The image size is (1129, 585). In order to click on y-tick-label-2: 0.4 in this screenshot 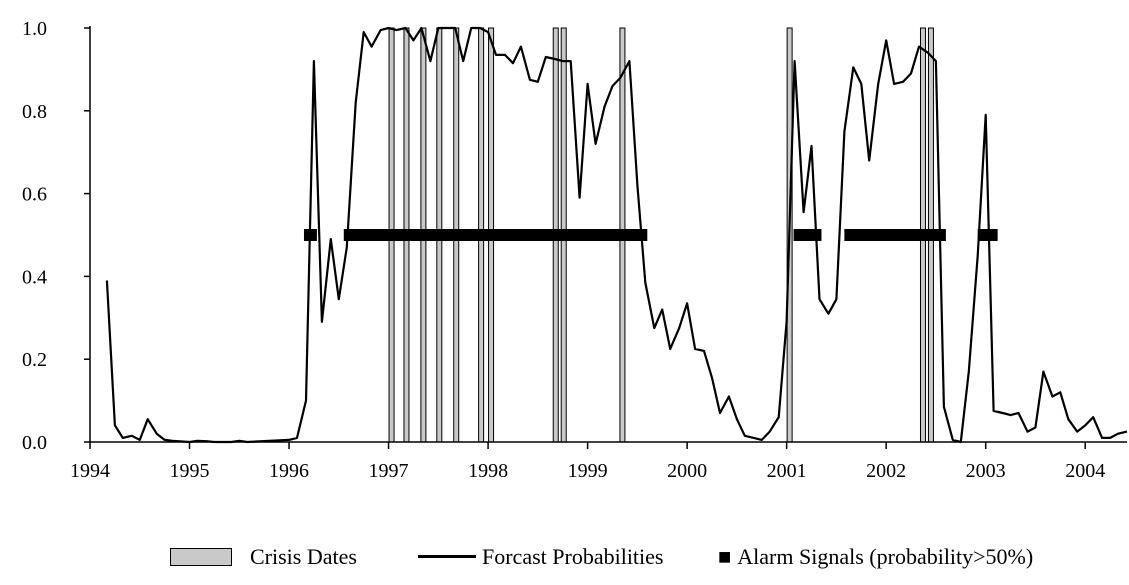, I will do `click(34, 277)`.